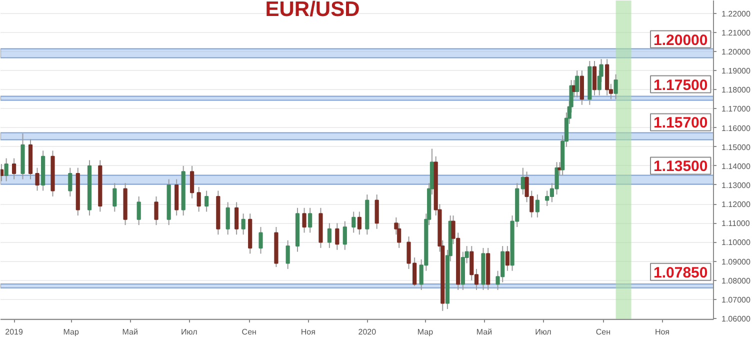 This screenshot has width=753, height=339. Describe the element at coordinates (681, 123) in the screenshot. I see `band-label: 1.15700` at that location.